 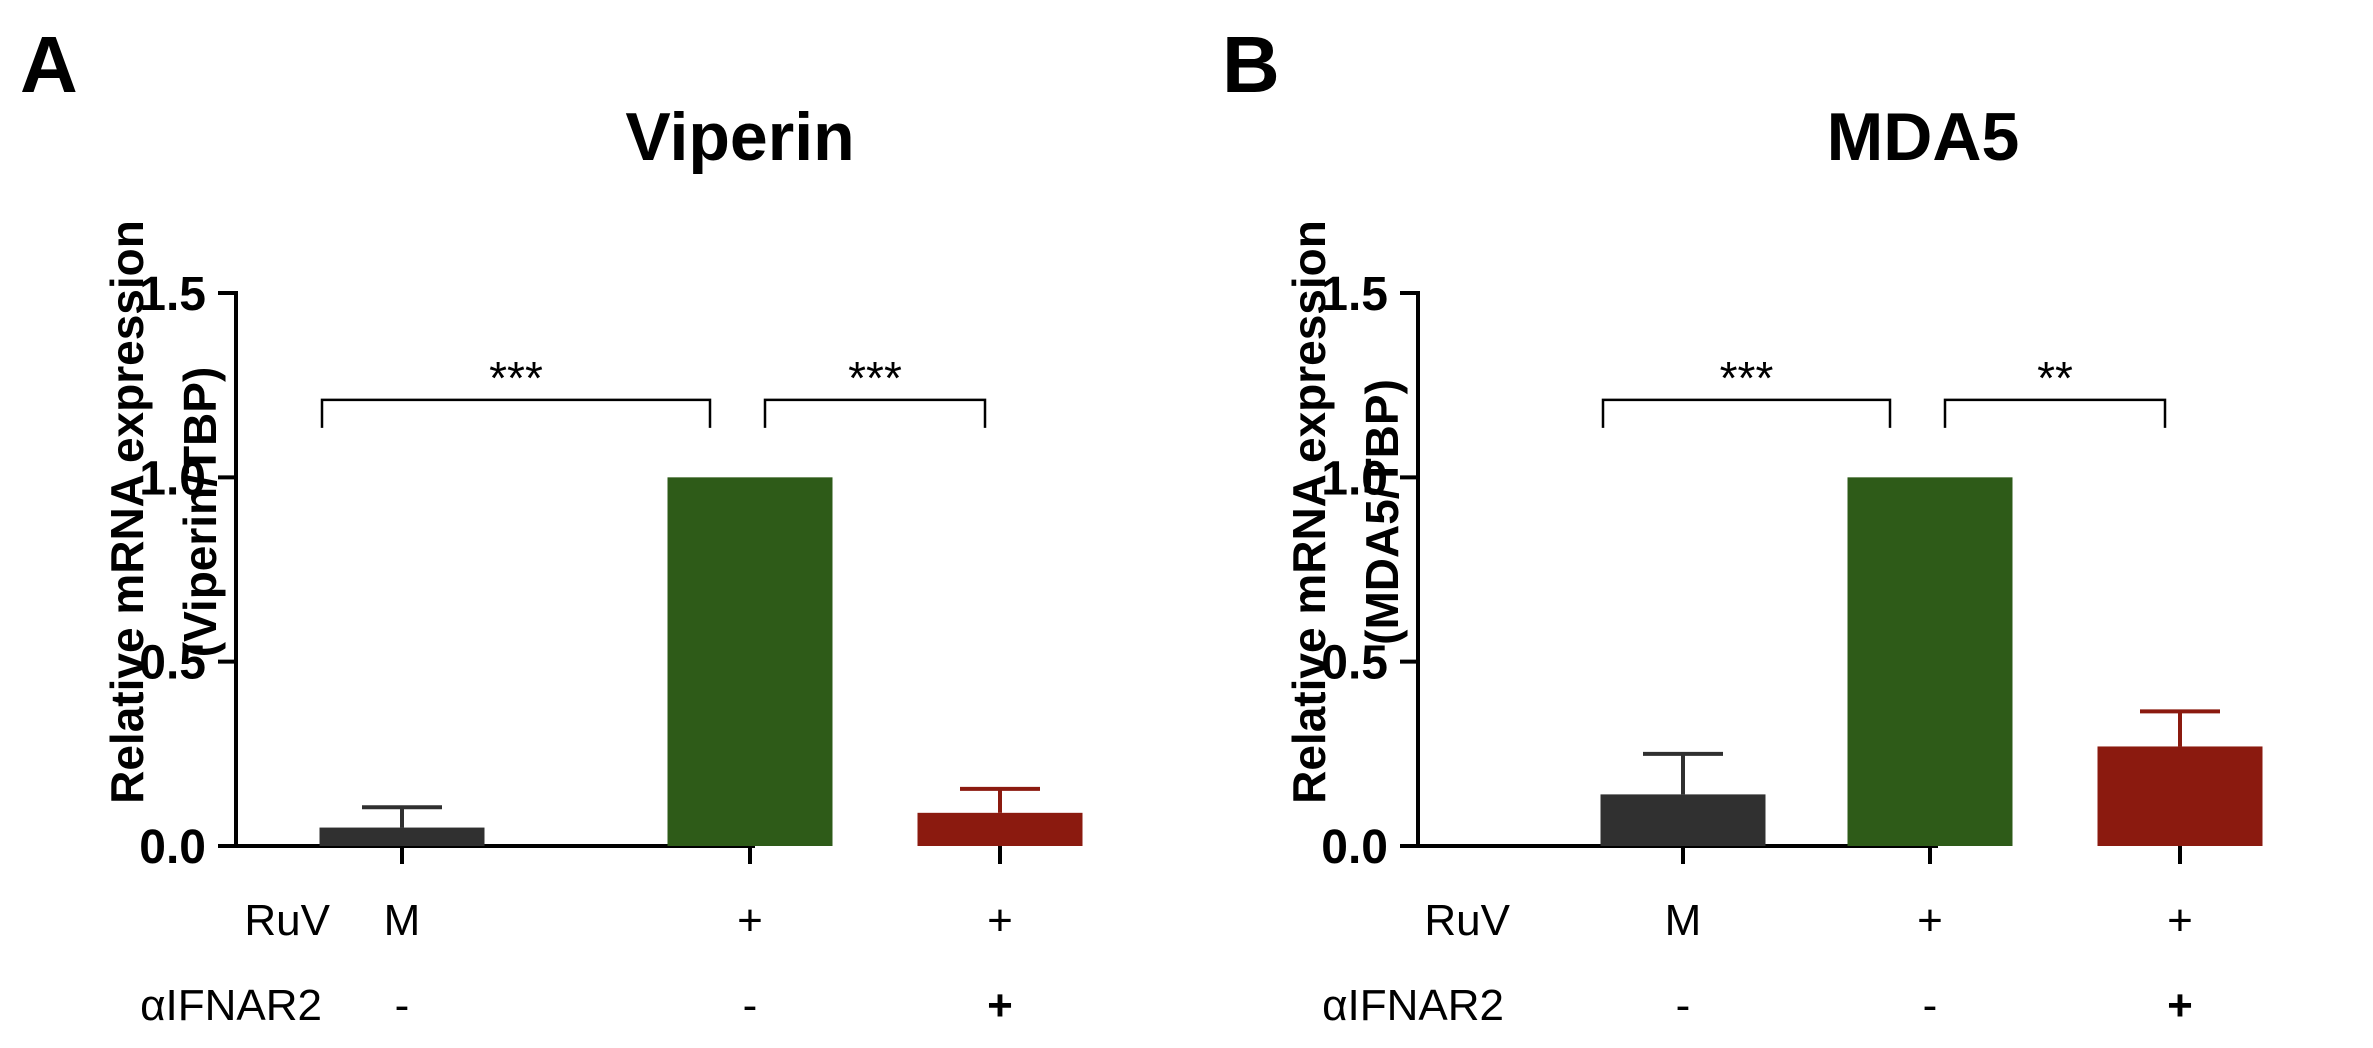 I want to click on y-axis-label-unit: (Viperin/TBP), so click(x=200, y=512).